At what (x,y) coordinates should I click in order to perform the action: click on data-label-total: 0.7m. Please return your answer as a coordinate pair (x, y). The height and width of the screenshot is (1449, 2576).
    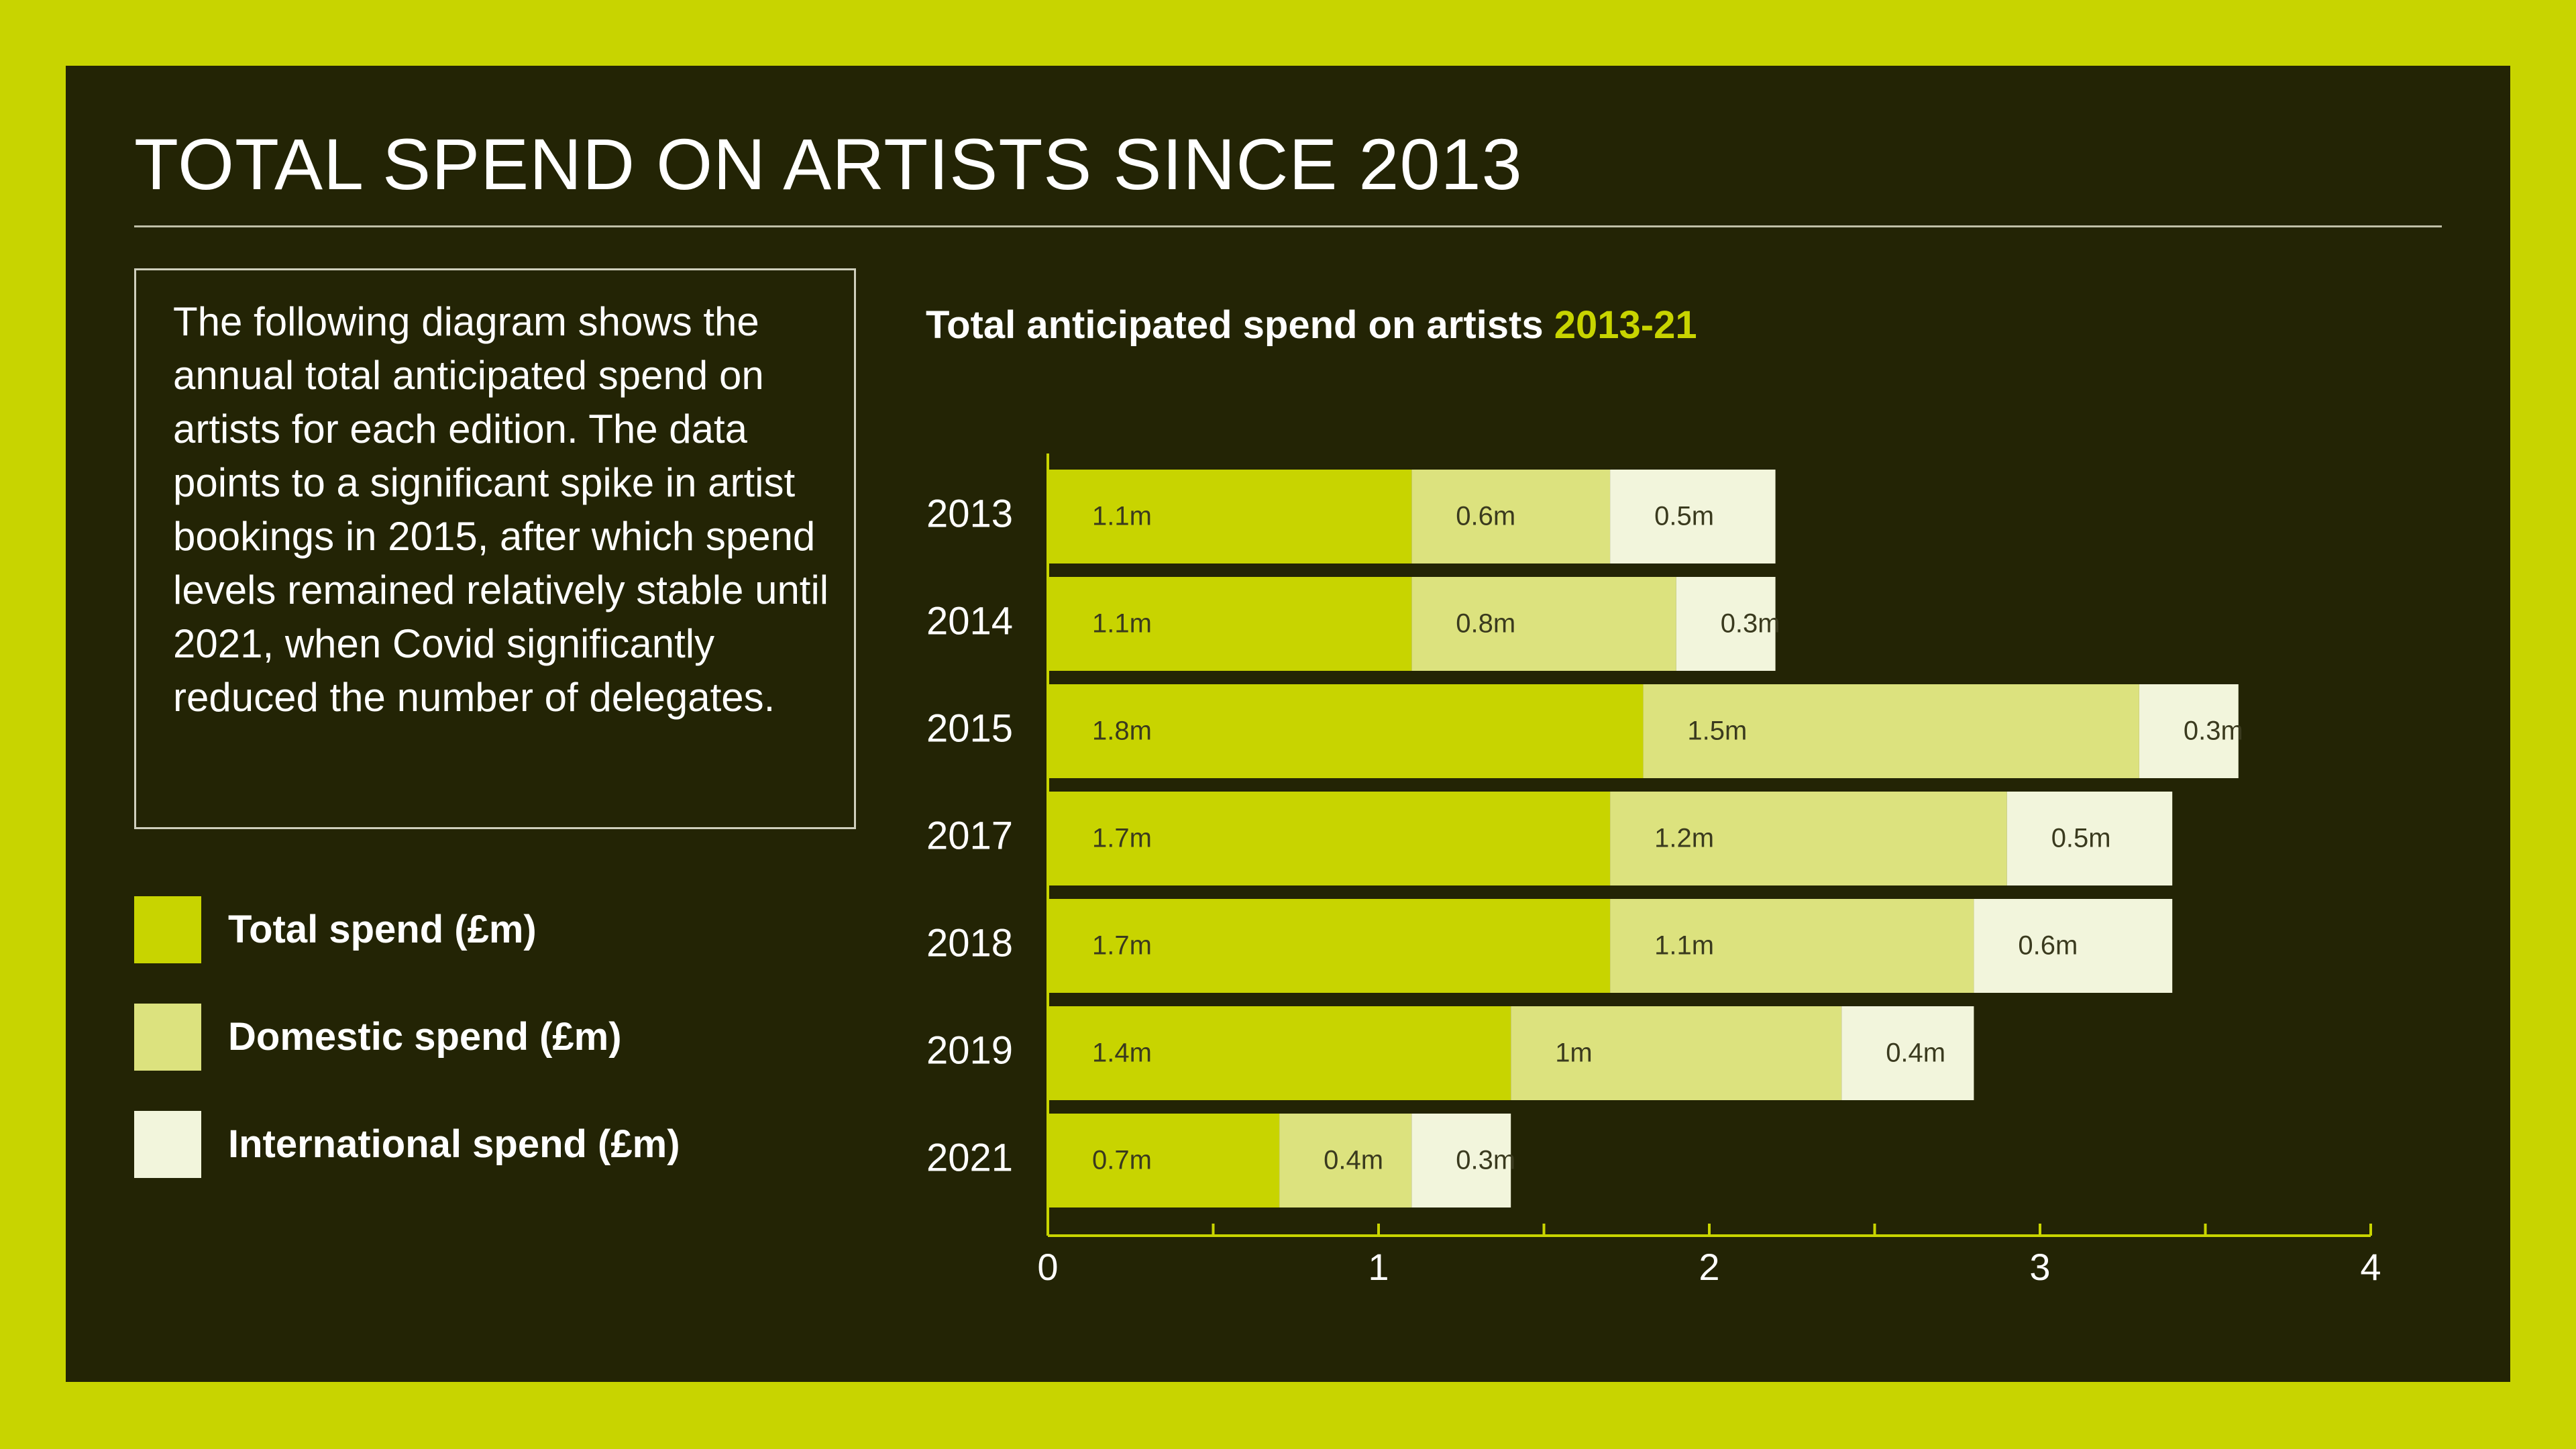
    Looking at the image, I should click on (1122, 1160).